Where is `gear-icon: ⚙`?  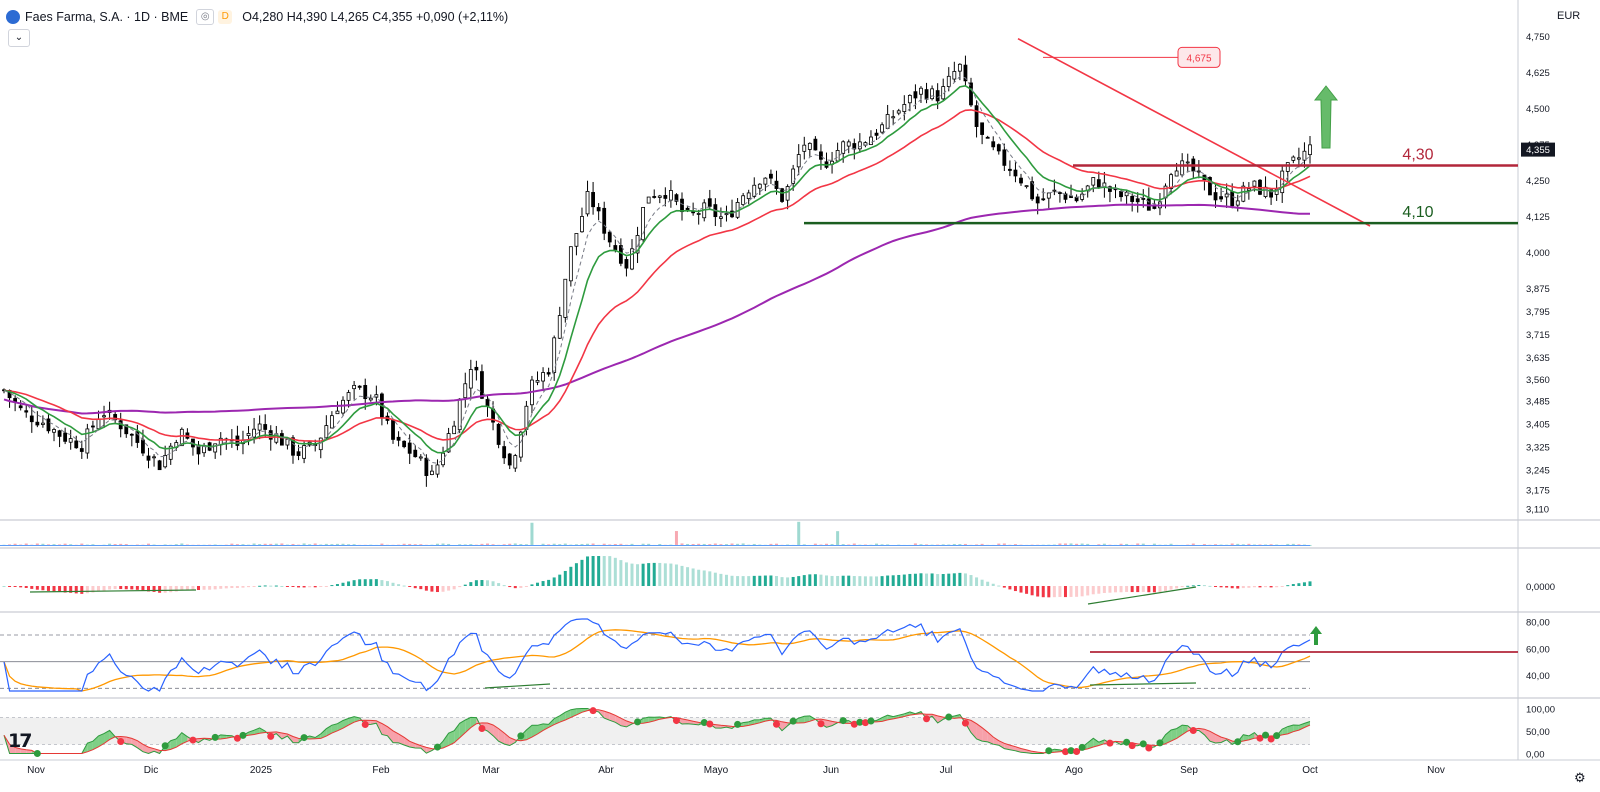
gear-icon: ⚙ is located at coordinates (1580, 777).